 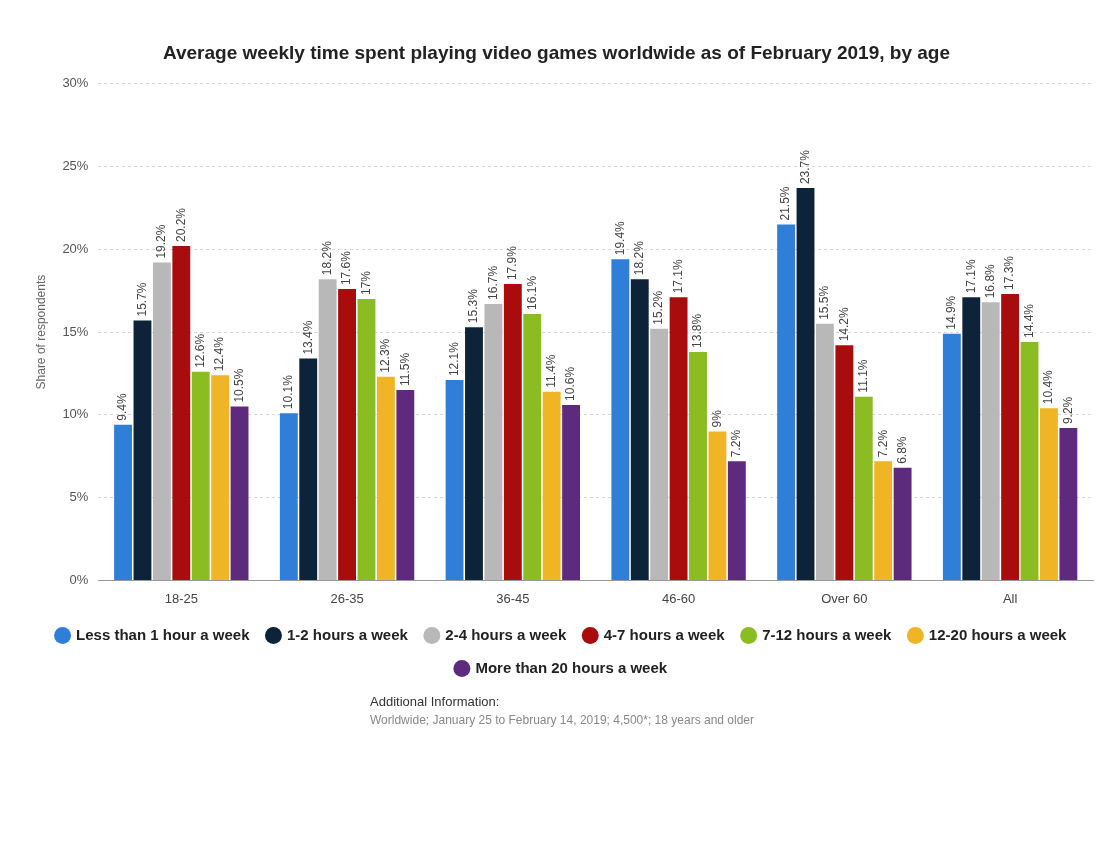 What do you see at coordinates (785, 203) in the screenshot?
I see `data-label: 21.5%` at bounding box center [785, 203].